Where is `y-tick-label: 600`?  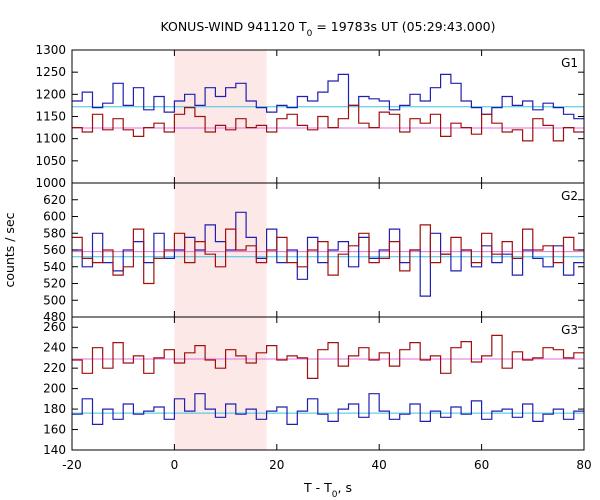
y-tick-label: 600 is located at coordinates (54, 217).